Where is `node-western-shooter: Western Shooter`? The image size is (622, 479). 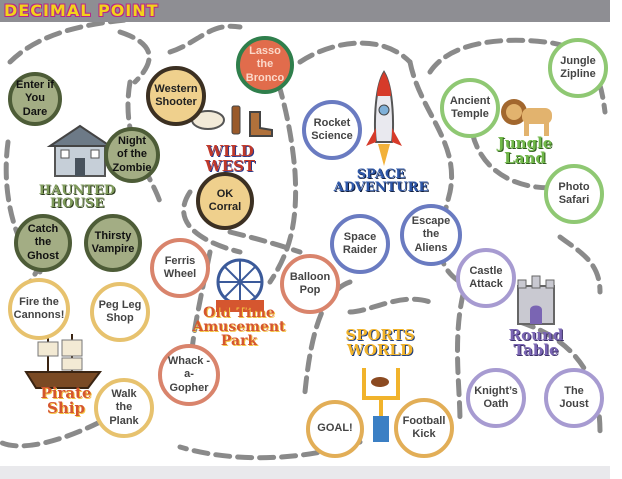 node-western-shooter: Western Shooter is located at coordinates (176, 96).